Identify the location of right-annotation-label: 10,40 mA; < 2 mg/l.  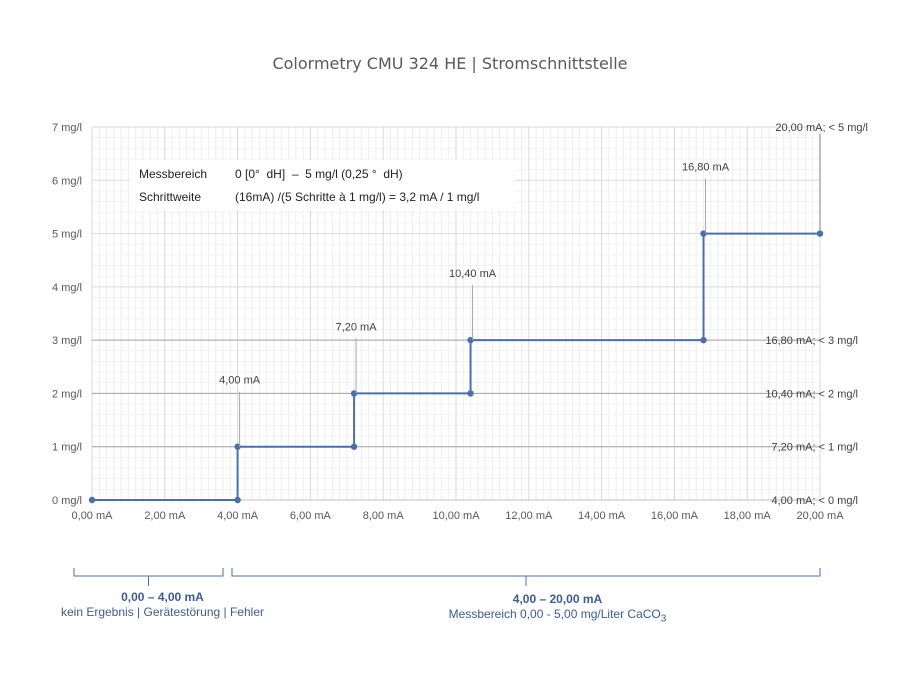
(811, 394).